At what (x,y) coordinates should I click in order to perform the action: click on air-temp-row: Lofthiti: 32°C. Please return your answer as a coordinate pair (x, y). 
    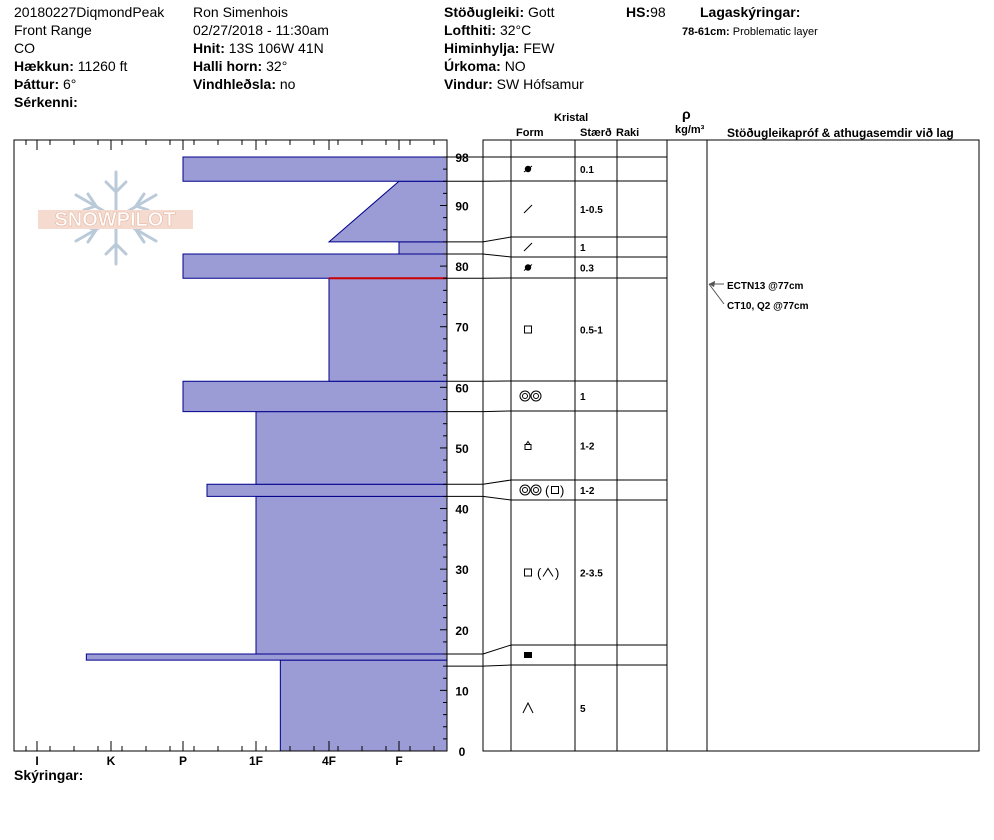
    Looking at the image, I should click on (487, 30).